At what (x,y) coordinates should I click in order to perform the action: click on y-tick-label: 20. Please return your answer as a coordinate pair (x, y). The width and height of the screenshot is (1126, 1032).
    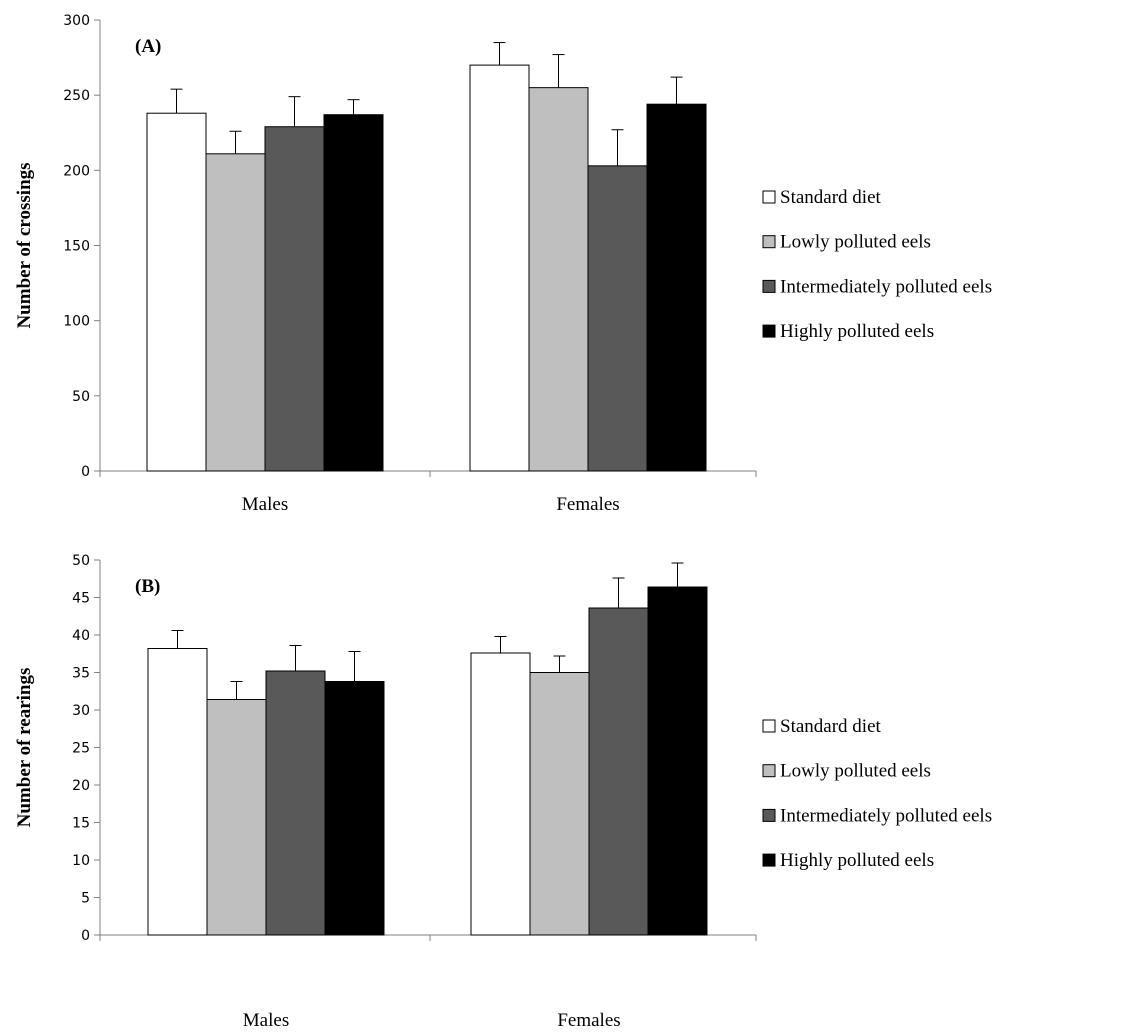
    Looking at the image, I should click on (81, 786).